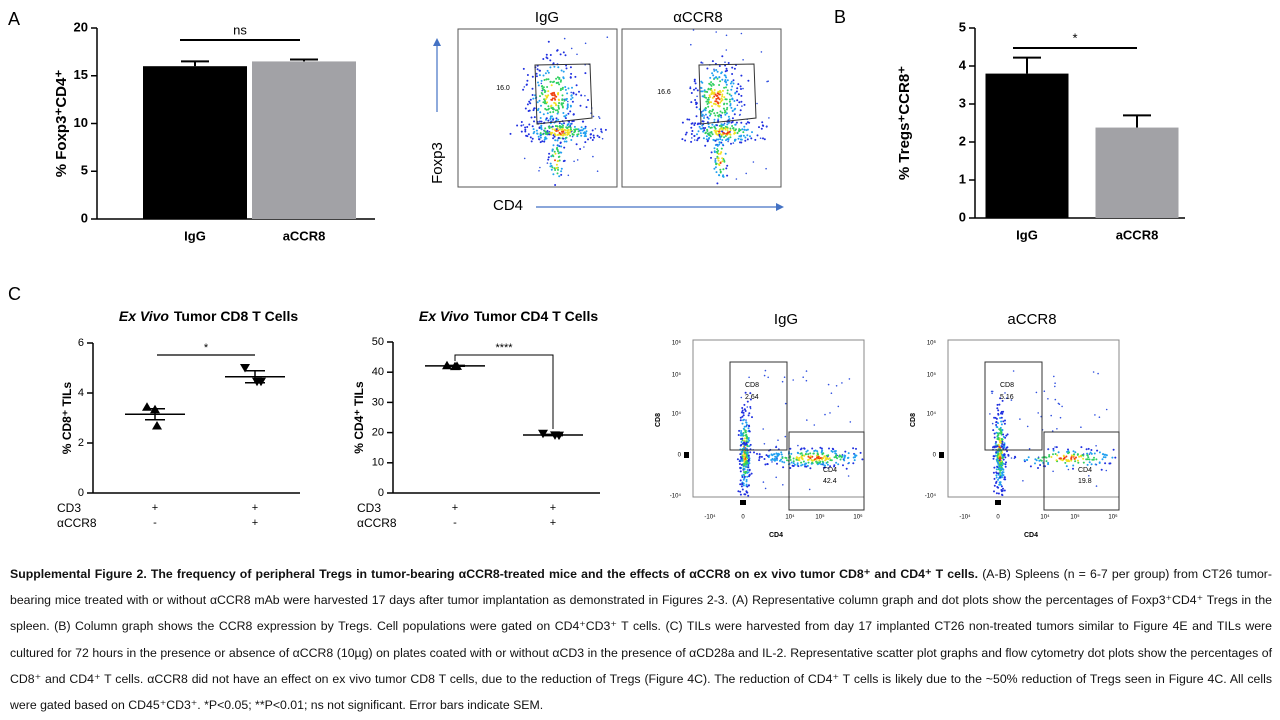 Image resolution: width=1280 pixels, height=720 pixels. I want to click on title-emphasis: Ex Vivo, so click(144, 316).